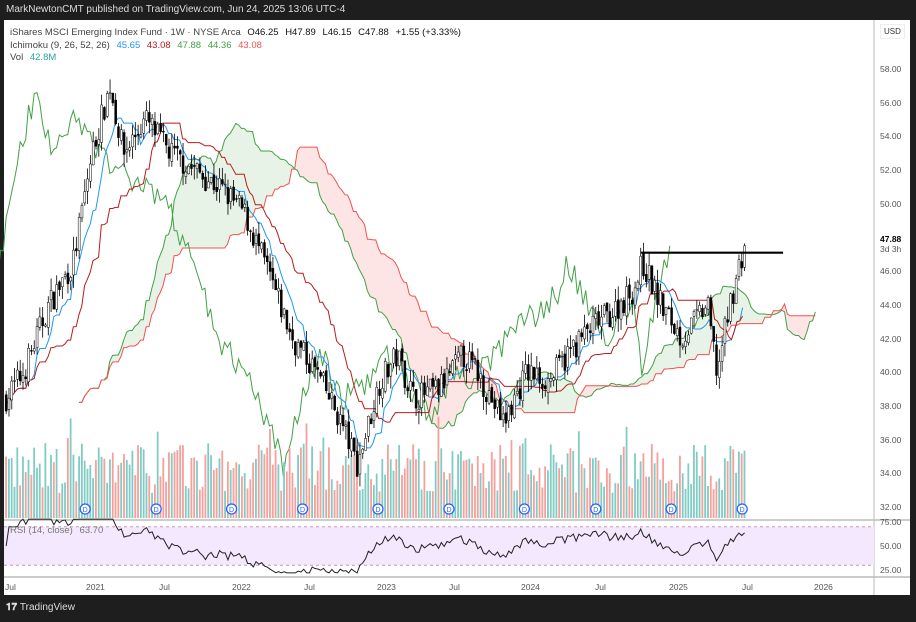  Describe the element at coordinates (891, 522) in the screenshot. I see `rsi-tick: 75.00` at that location.